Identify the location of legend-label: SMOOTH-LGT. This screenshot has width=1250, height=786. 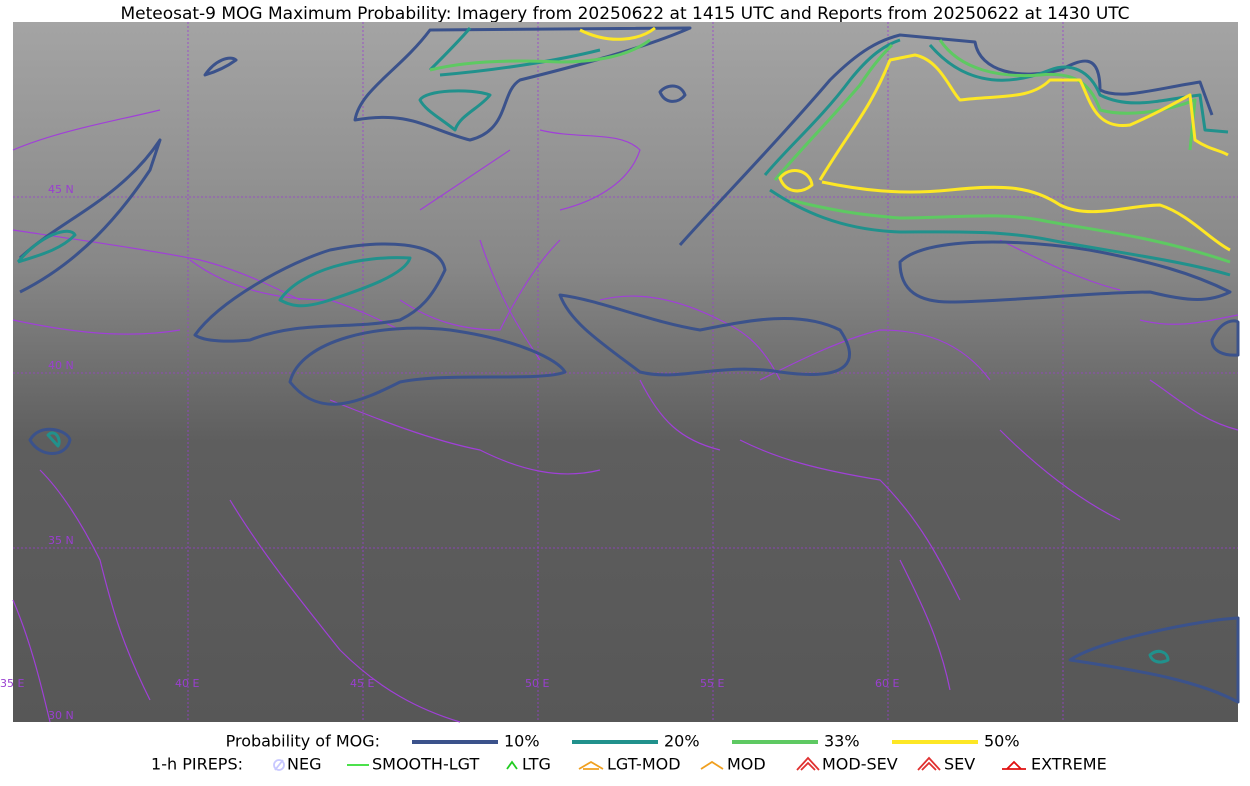
(425, 764).